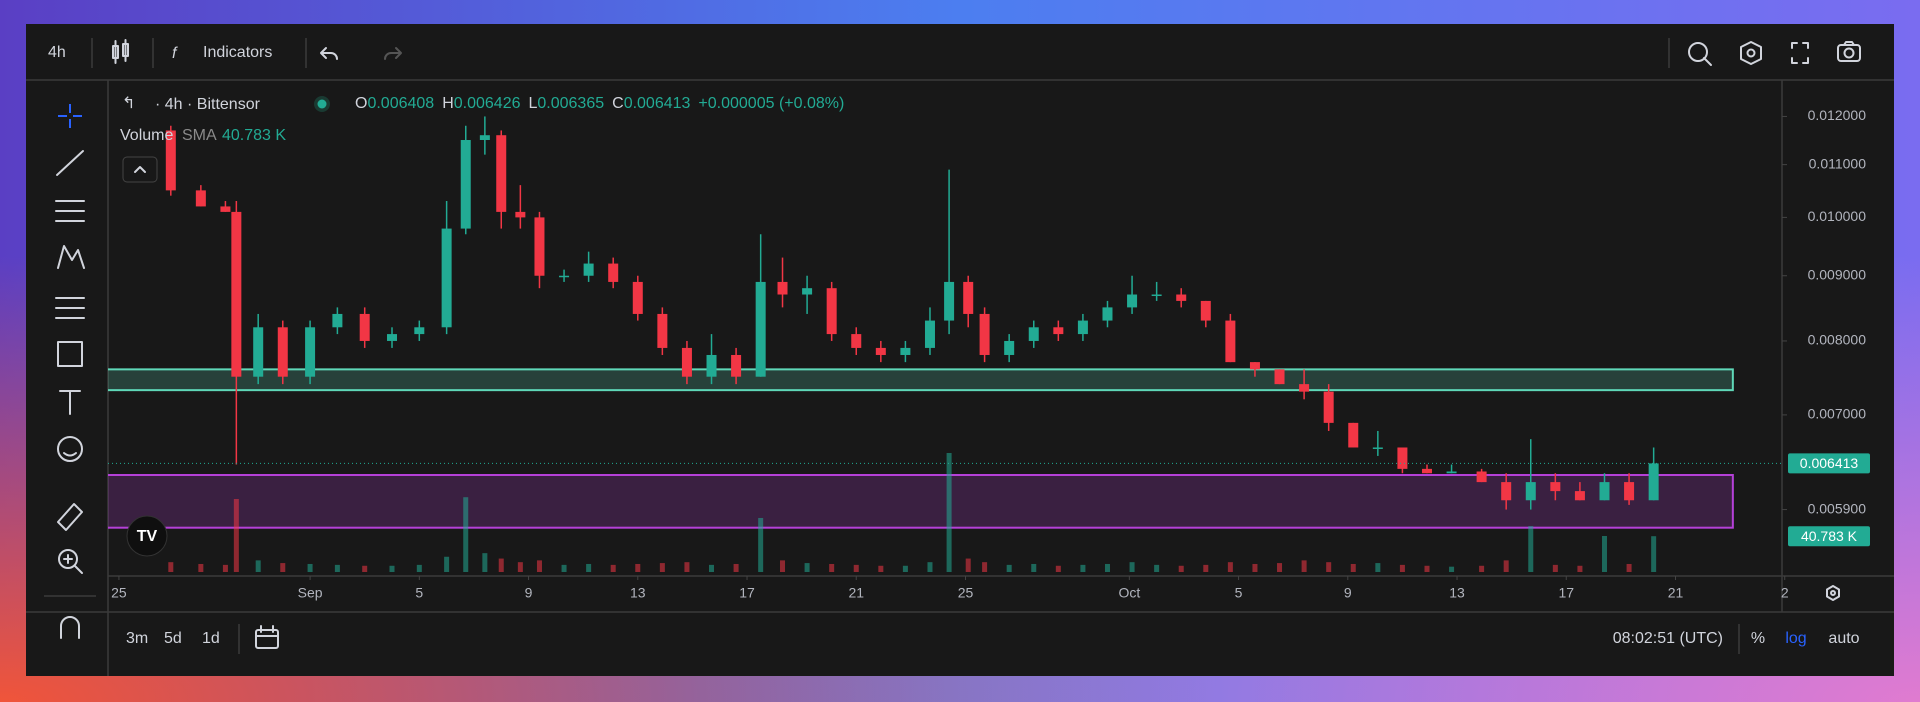 Image resolution: width=1920 pixels, height=702 pixels. I want to click on undo-button, so click(329, 53).